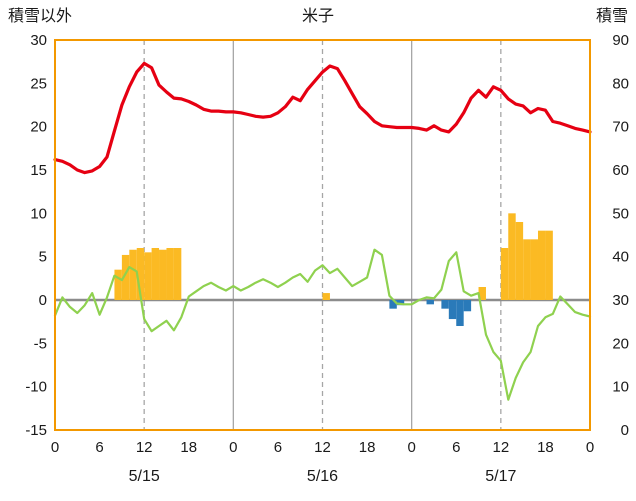  I want to click on right-axis-title: 積雪, so click(612, 16).